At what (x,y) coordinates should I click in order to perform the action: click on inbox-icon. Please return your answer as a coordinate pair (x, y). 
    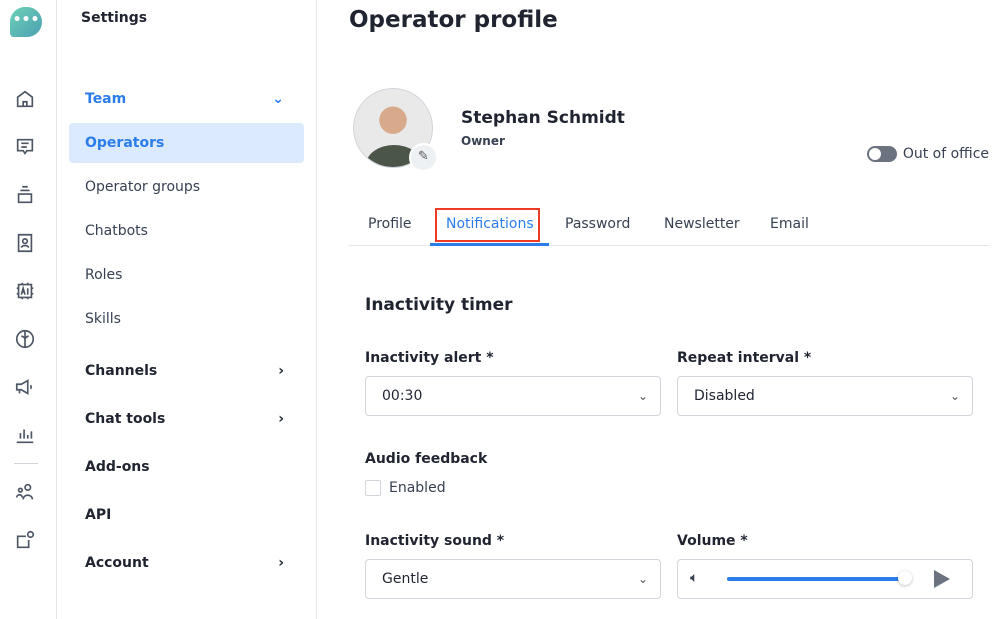
    Looking at the image, I should click on (25, 195).